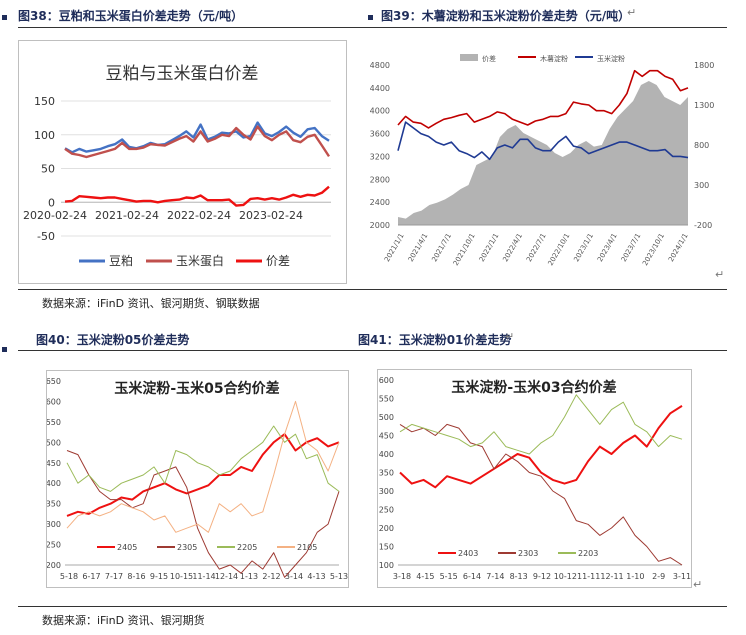  I want to click on x-tick-label: 8-16, so click(136, 576).